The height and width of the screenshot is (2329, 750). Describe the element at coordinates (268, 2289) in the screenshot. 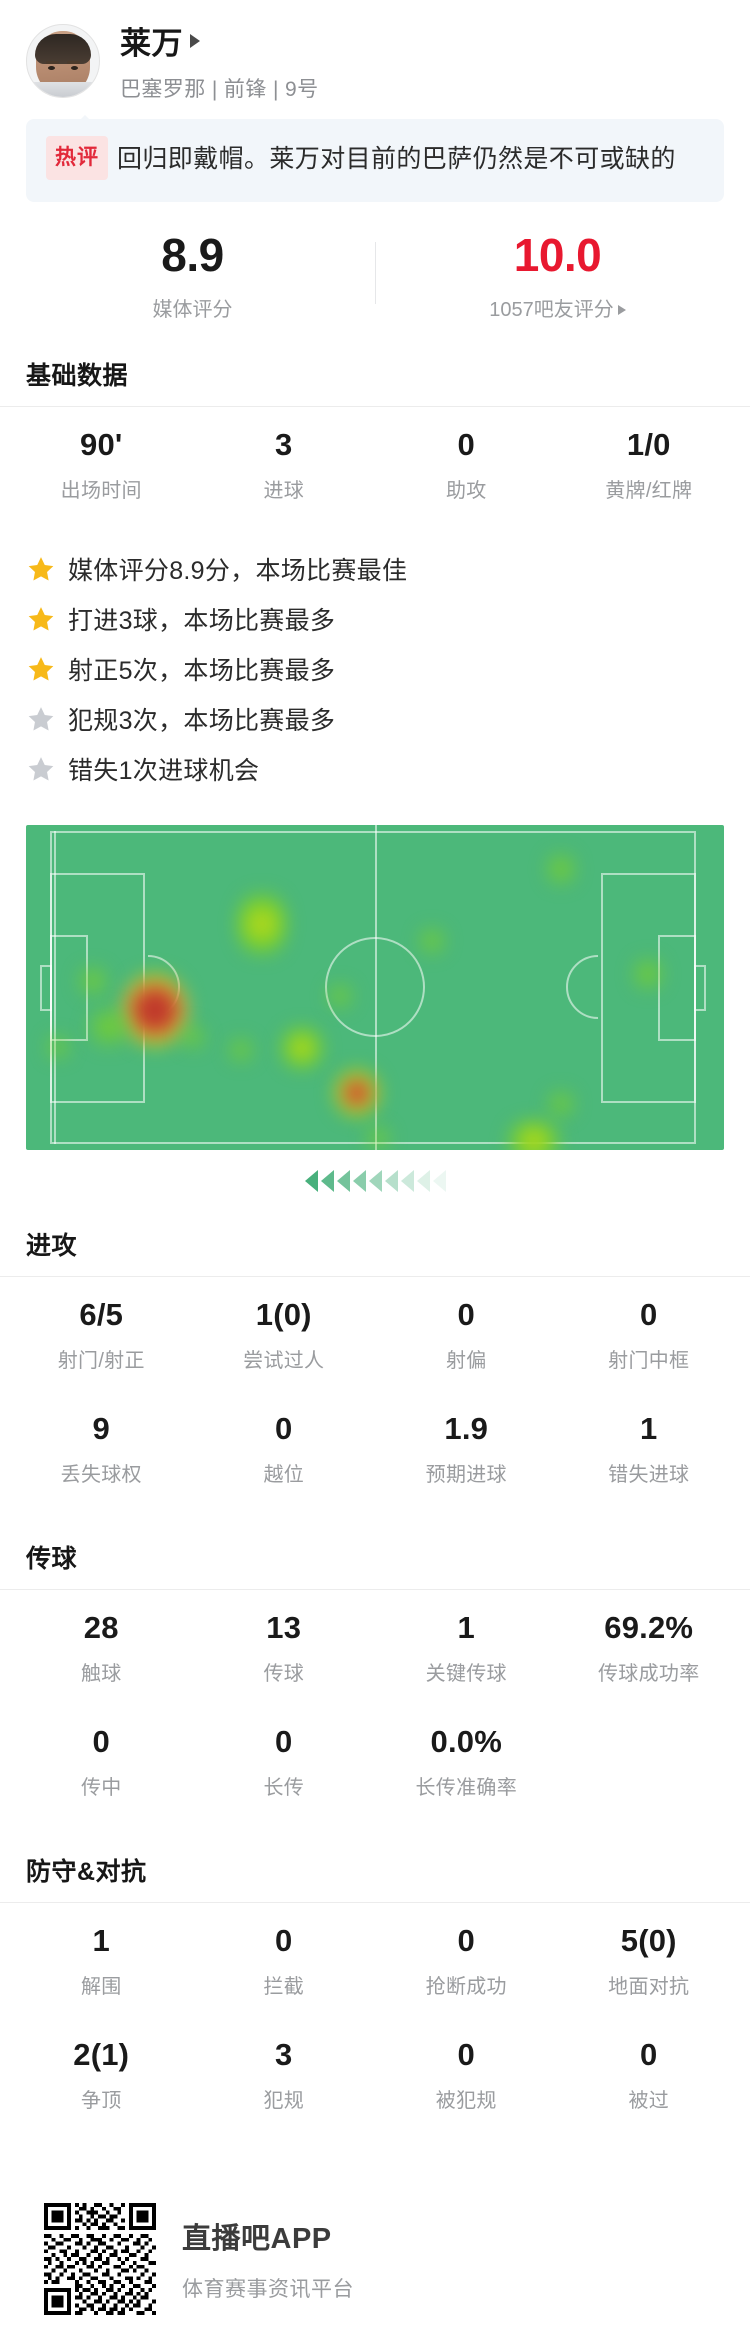

I see `footer-subtitle: 体育赛事资讯平台` at that location.